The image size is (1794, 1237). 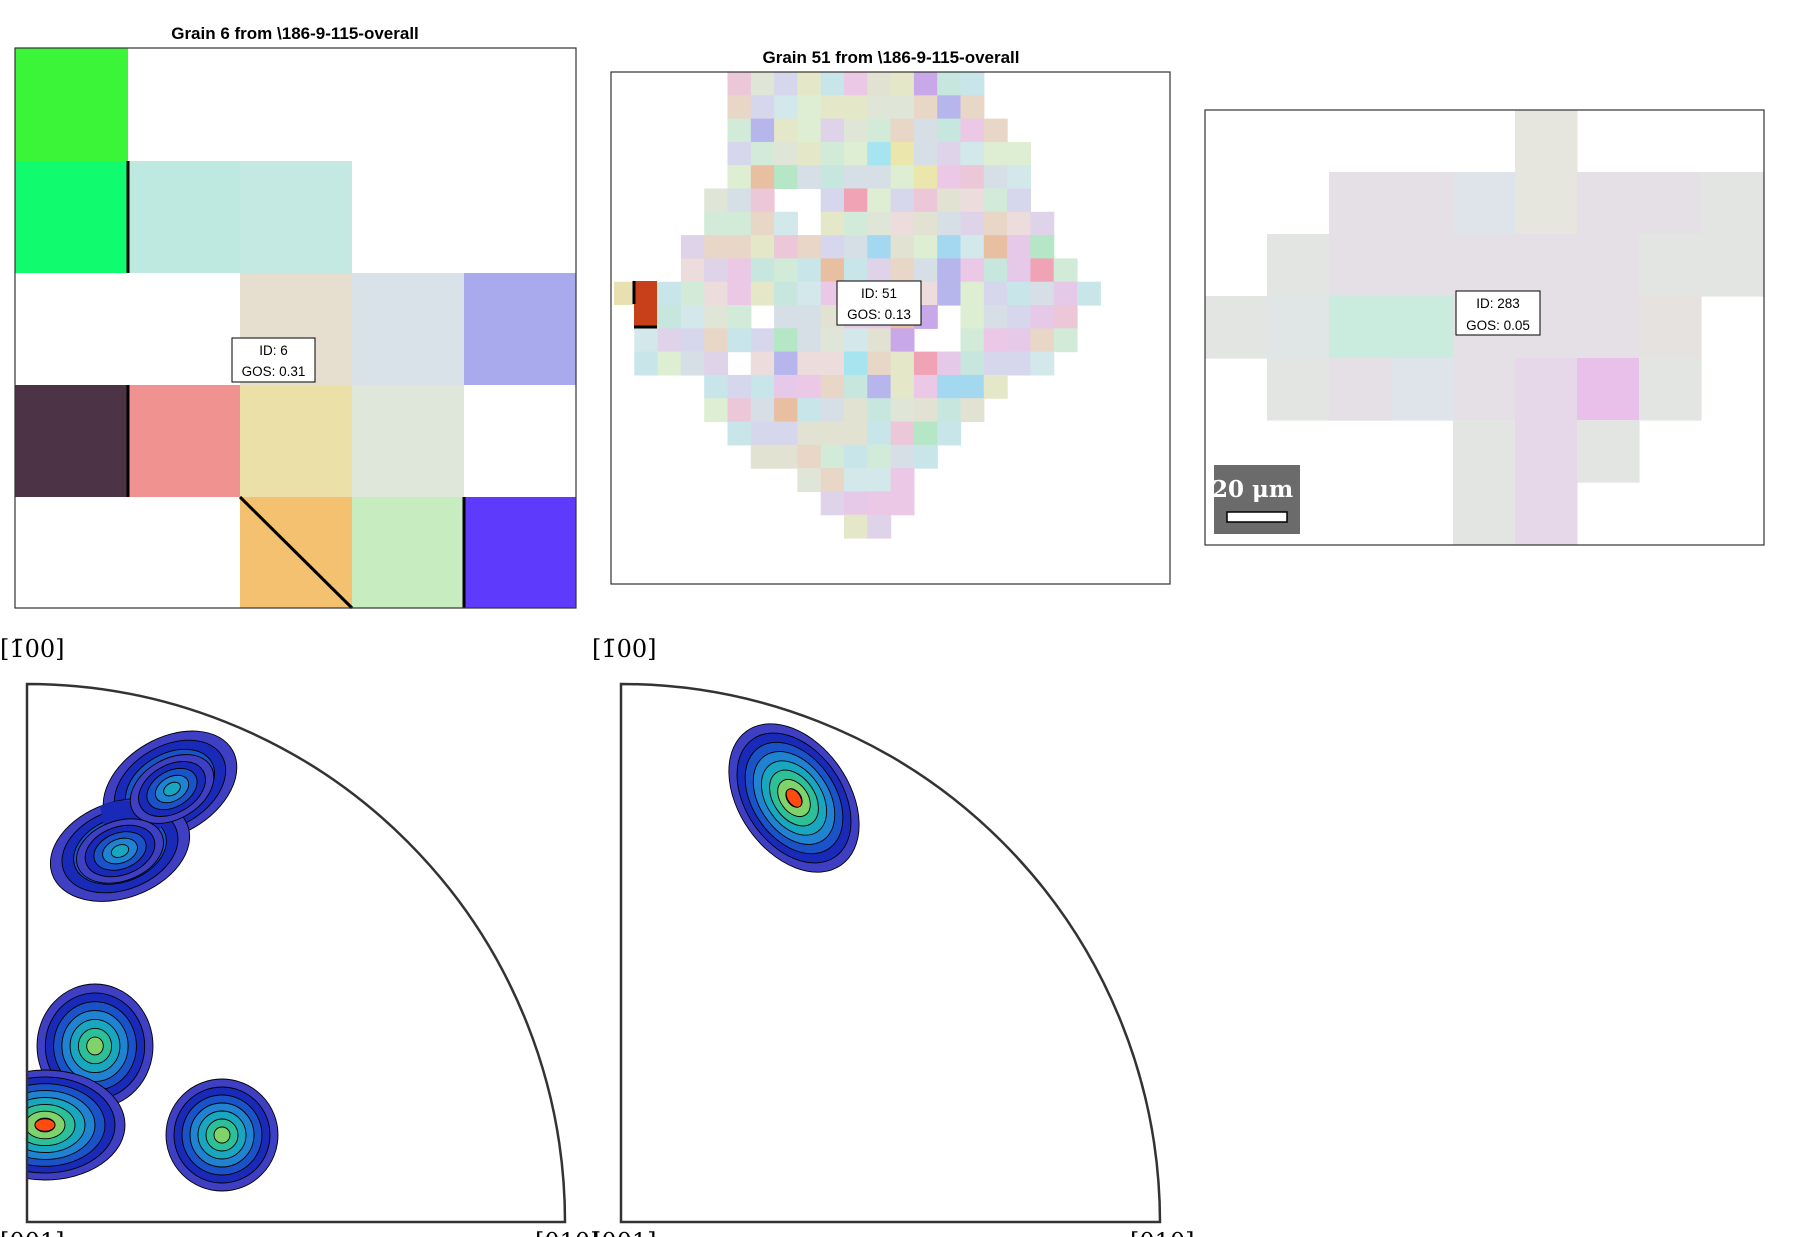 I want to click on grain6-title: Grain 6 from \186-9-115-overall, so click(x=295, y=33).